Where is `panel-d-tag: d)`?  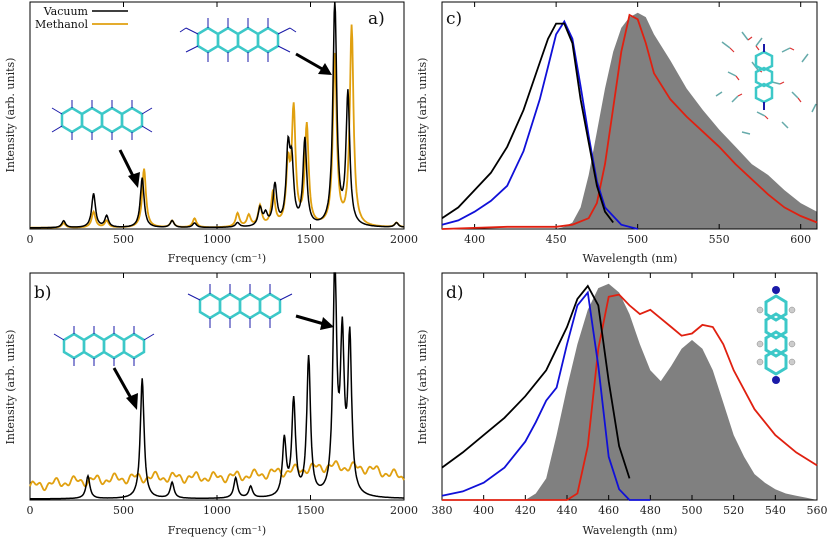
panel-d-tag: d) is located at coordinates (455, 293).